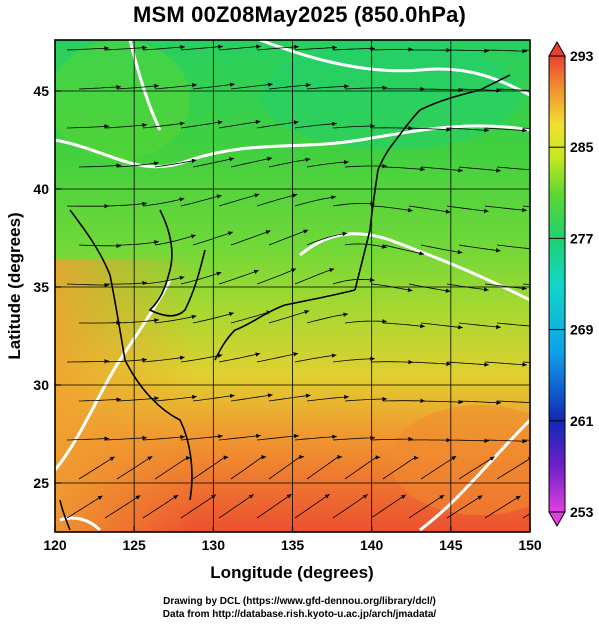 The image size is (599, 625). Describe the element at coordinates (557, 519) in the screenshot. I see `colorbar-bottom-arrow` at that location.